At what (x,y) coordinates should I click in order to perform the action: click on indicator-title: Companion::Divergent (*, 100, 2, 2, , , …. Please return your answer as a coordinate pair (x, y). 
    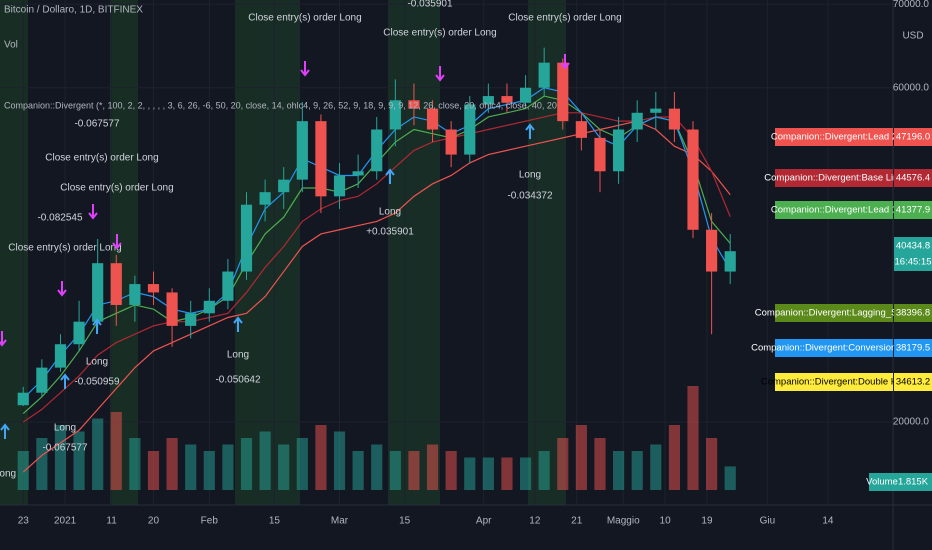
    Looking at the image, I should click on (280, 105).